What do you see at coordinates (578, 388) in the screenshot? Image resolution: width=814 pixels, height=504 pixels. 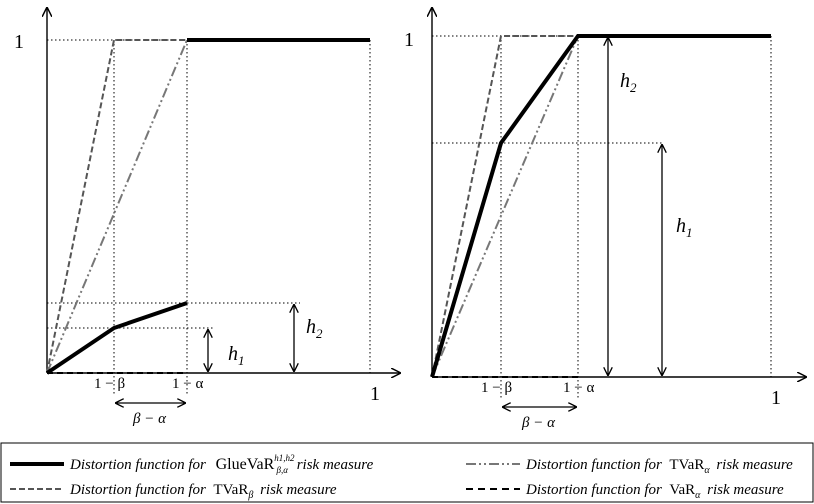 I see `right-tick-alpha: 1 − α` at bounding box center [578, 388].